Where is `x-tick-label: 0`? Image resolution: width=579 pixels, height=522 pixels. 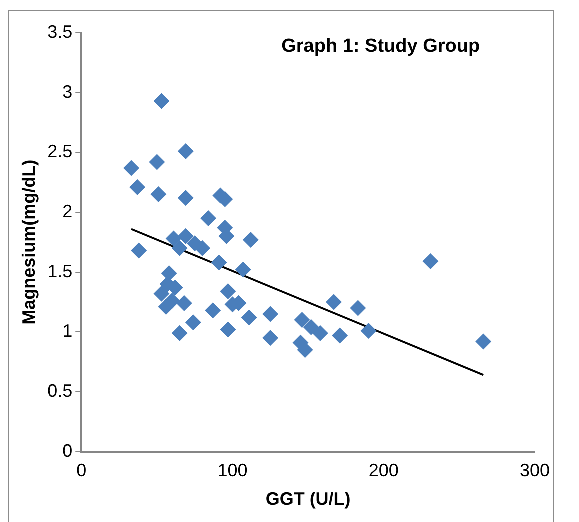 x-tick-label: 0 is located at coordinates (81, 470).